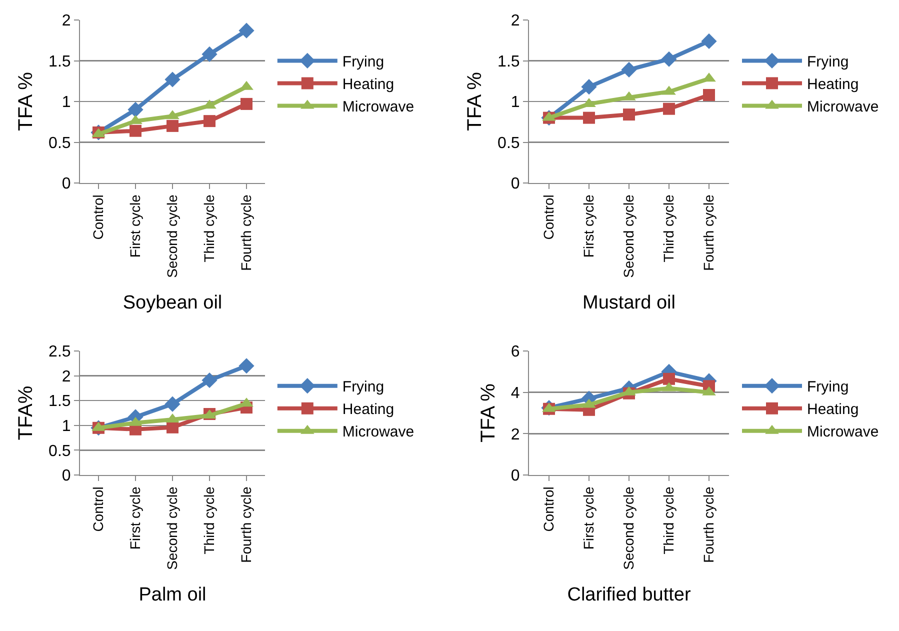 Image resolution: width=899 pixels, height=631 pixels. What do you see at coordinates (172, 303) in the screenshot?
I see `x-axis-title: Soybean oil` at bounding box center [172, 303].